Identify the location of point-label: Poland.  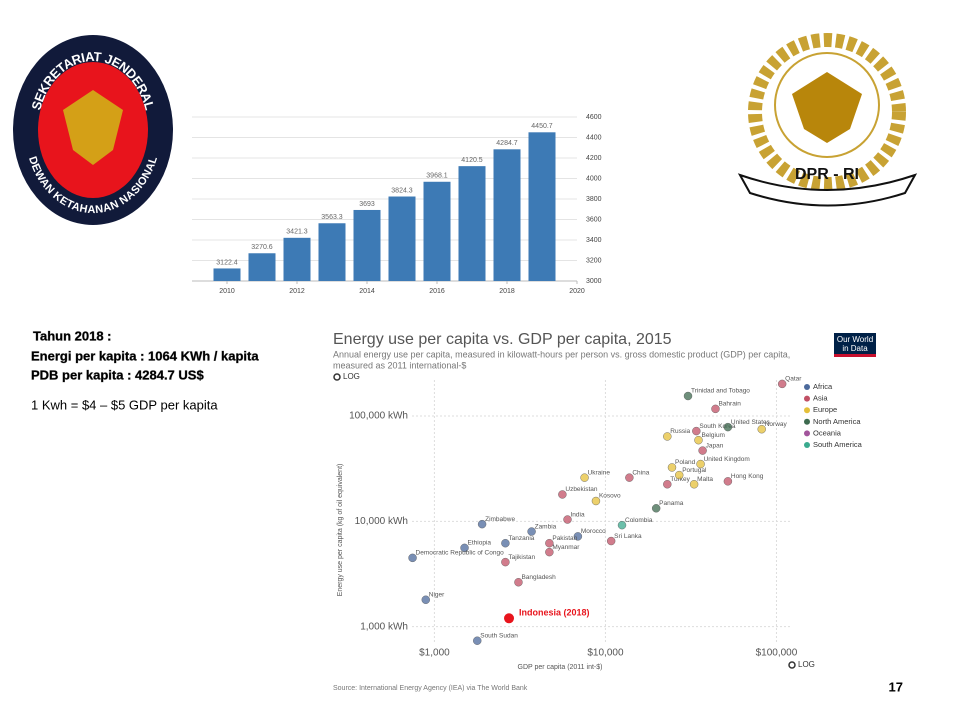
(685, 462).